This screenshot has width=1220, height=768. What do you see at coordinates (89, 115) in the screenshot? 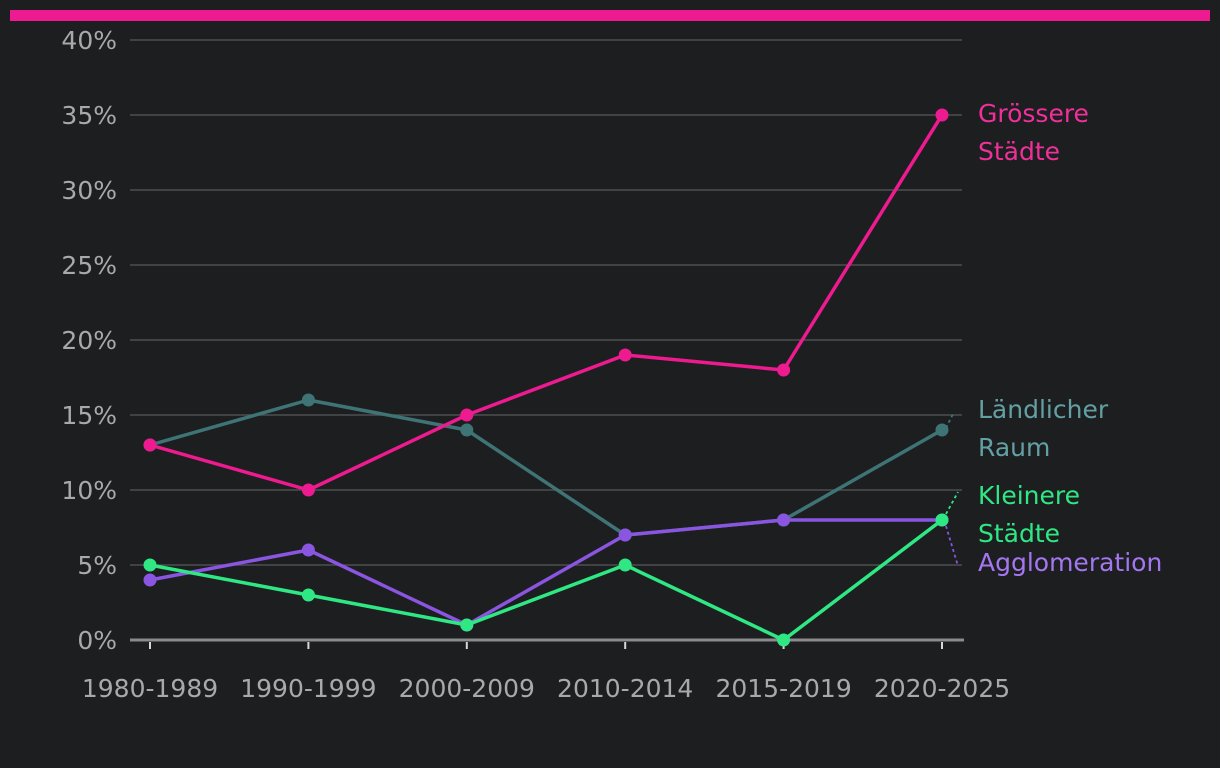
I see `y-tick-label: 35%` at bounding box center [89, 115].